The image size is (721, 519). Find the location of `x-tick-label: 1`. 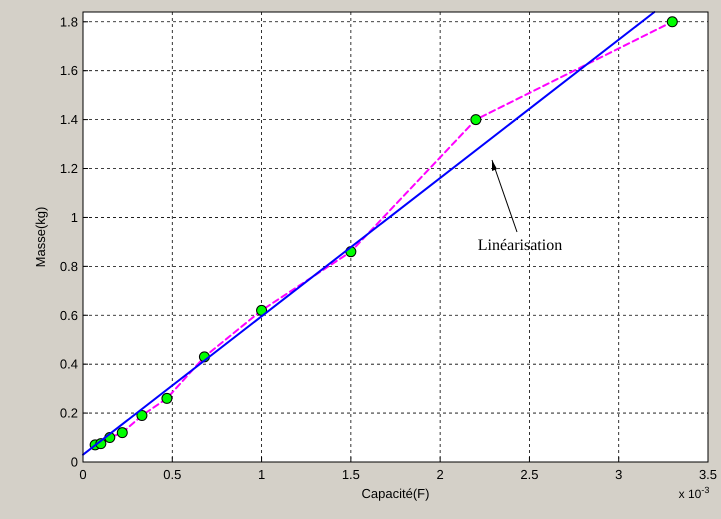

x-tick-label: 1 is located at coordinates (262, 474).